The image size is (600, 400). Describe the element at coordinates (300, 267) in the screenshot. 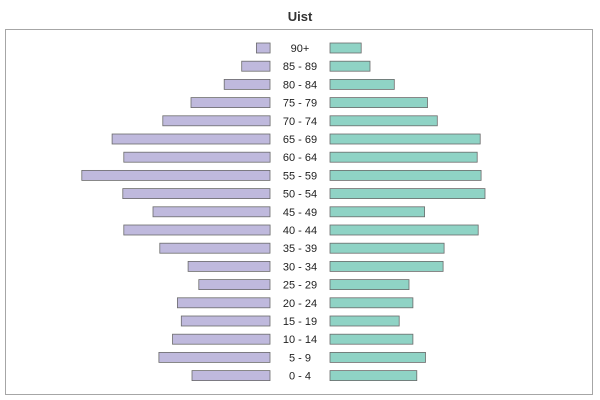

I see `age-group-label: 30 - 34` at that location.